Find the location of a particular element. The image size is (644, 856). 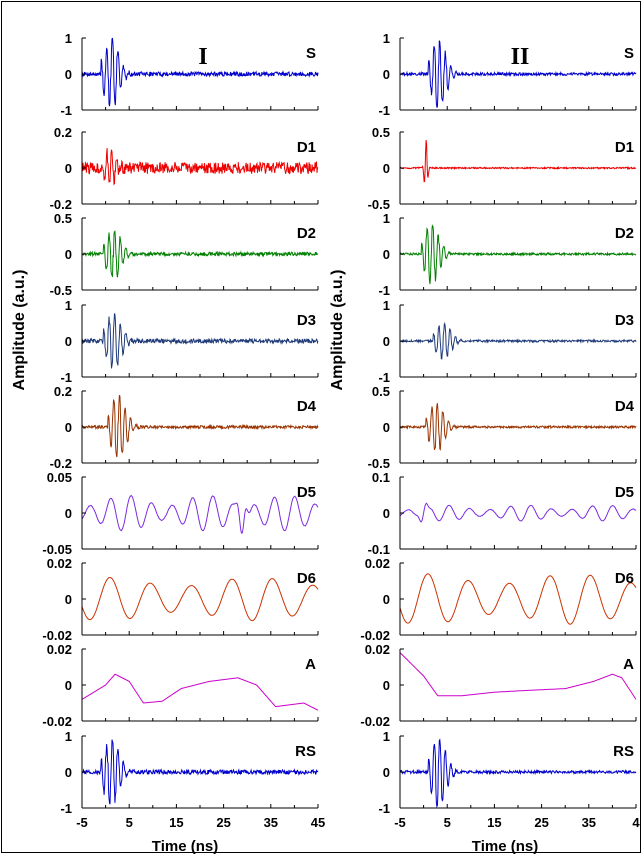

x-tick-label: 4 is located at coordinates (636, 822).